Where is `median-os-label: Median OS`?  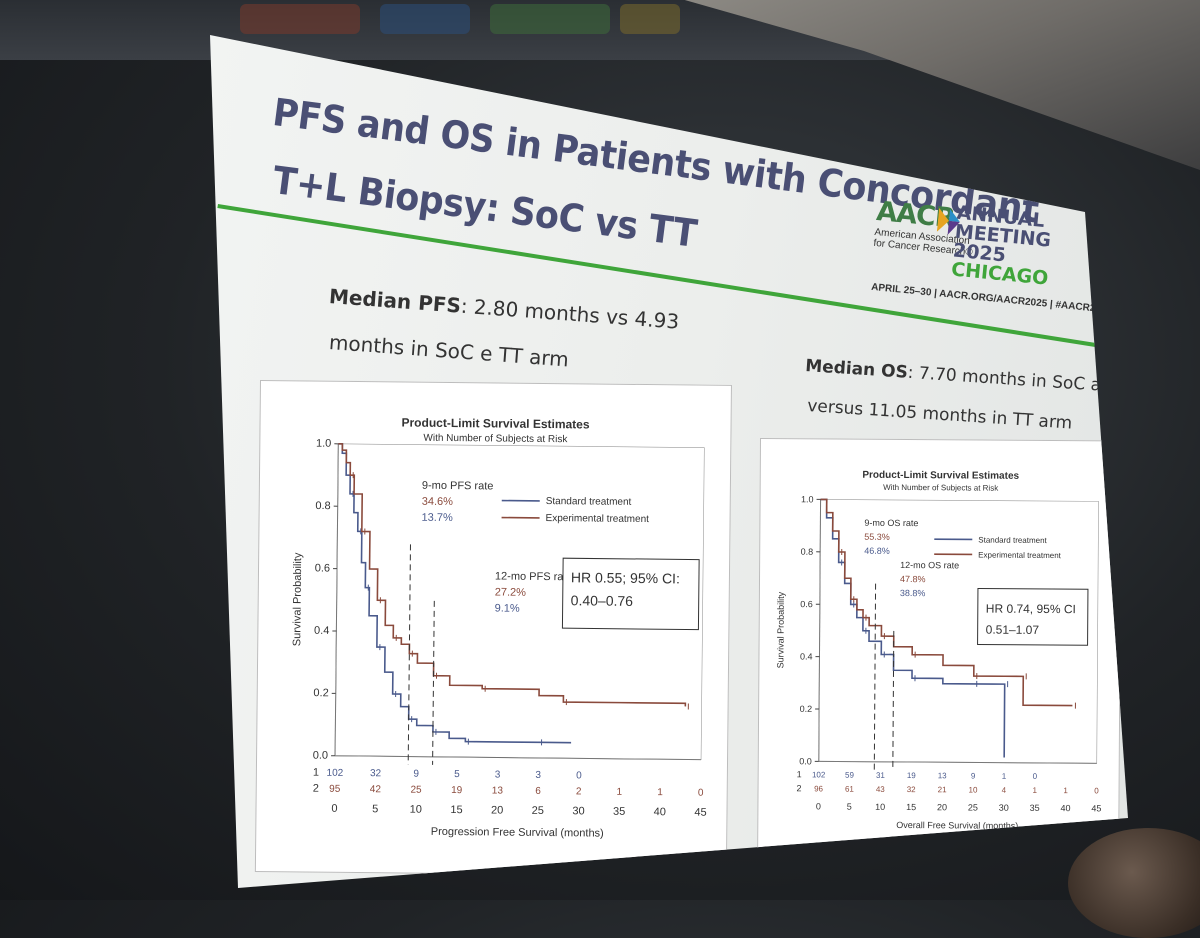 median-os-label: Median OS is located at coordinates (857, 369).